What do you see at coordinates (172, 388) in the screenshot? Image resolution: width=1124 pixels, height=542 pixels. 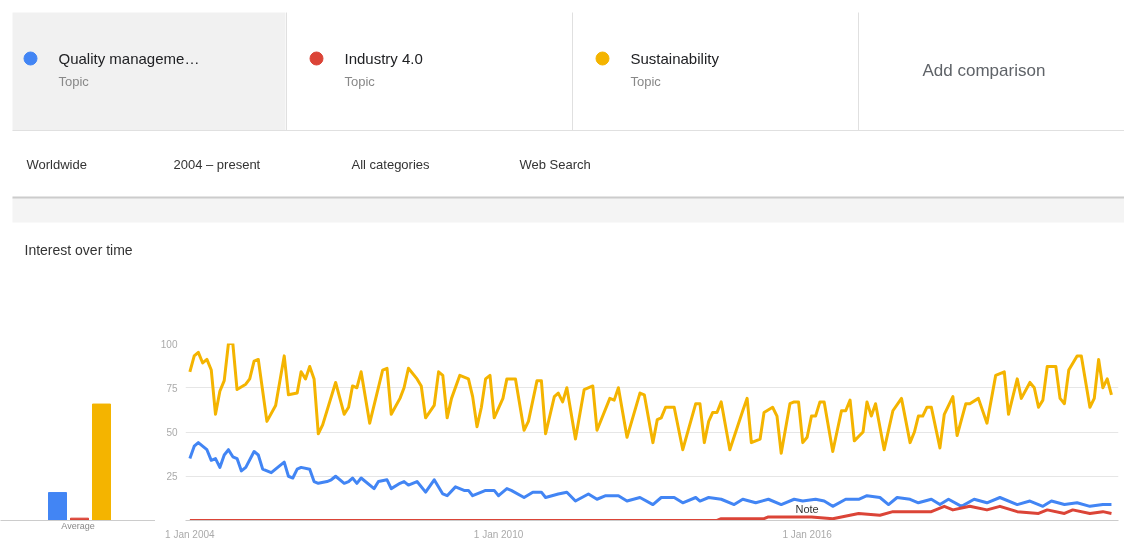 I see `y-tick-label: 75` at bounding box center [172, 388].